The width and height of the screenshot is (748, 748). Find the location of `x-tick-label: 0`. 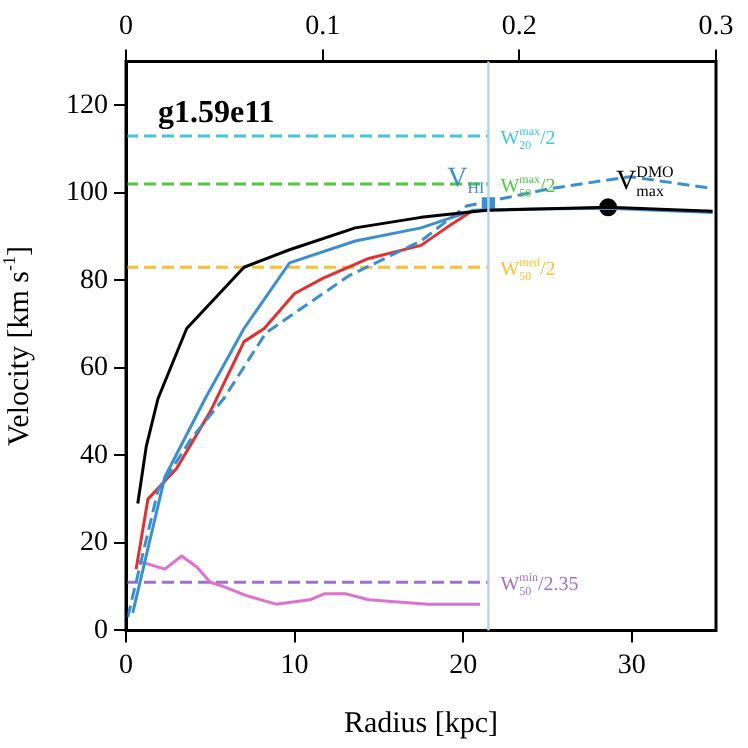

x-tick-label: 0 is located at coordinates (126, 665).